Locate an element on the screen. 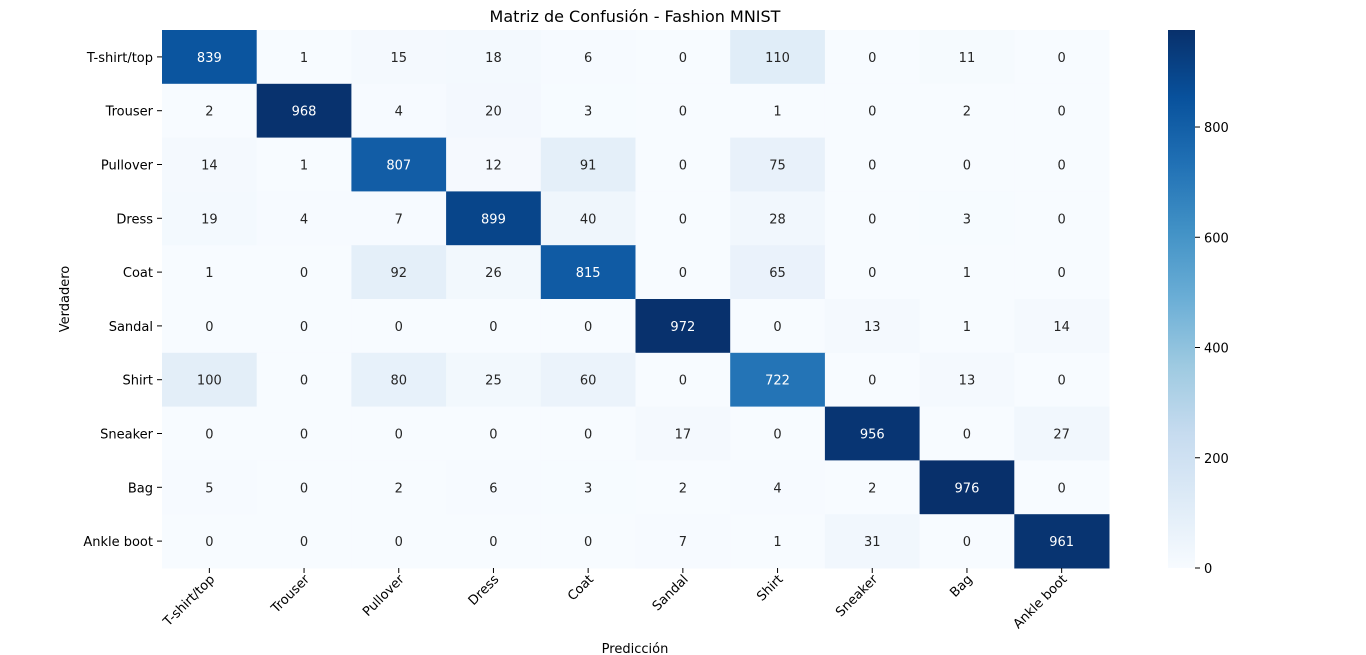 The width and height of the screenshot is (1366, 655). cell-value-label: 6 is located at coordinates (588, 58).